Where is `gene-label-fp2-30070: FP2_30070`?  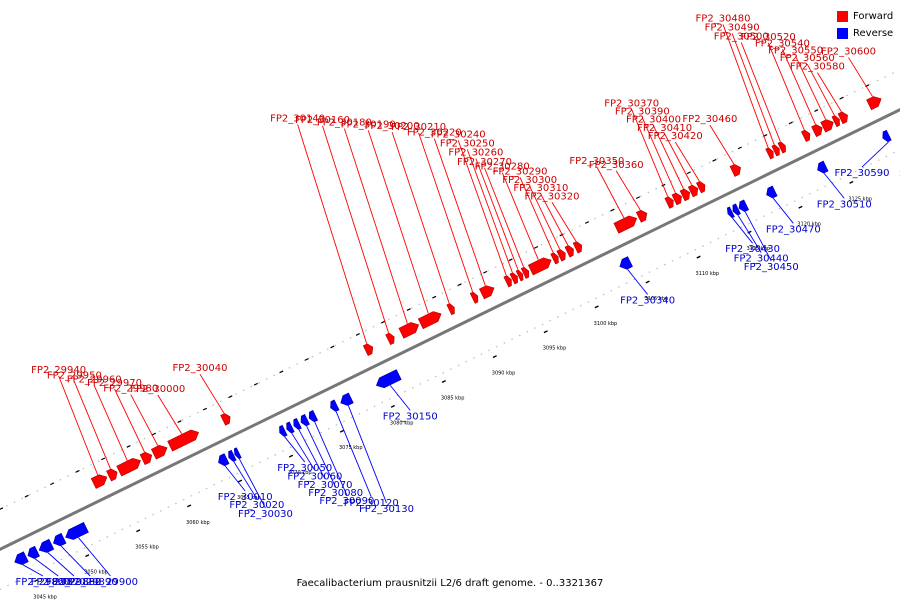 gene-label-fp2-30070: FP2_30070 is located at coordinates (325, 485).